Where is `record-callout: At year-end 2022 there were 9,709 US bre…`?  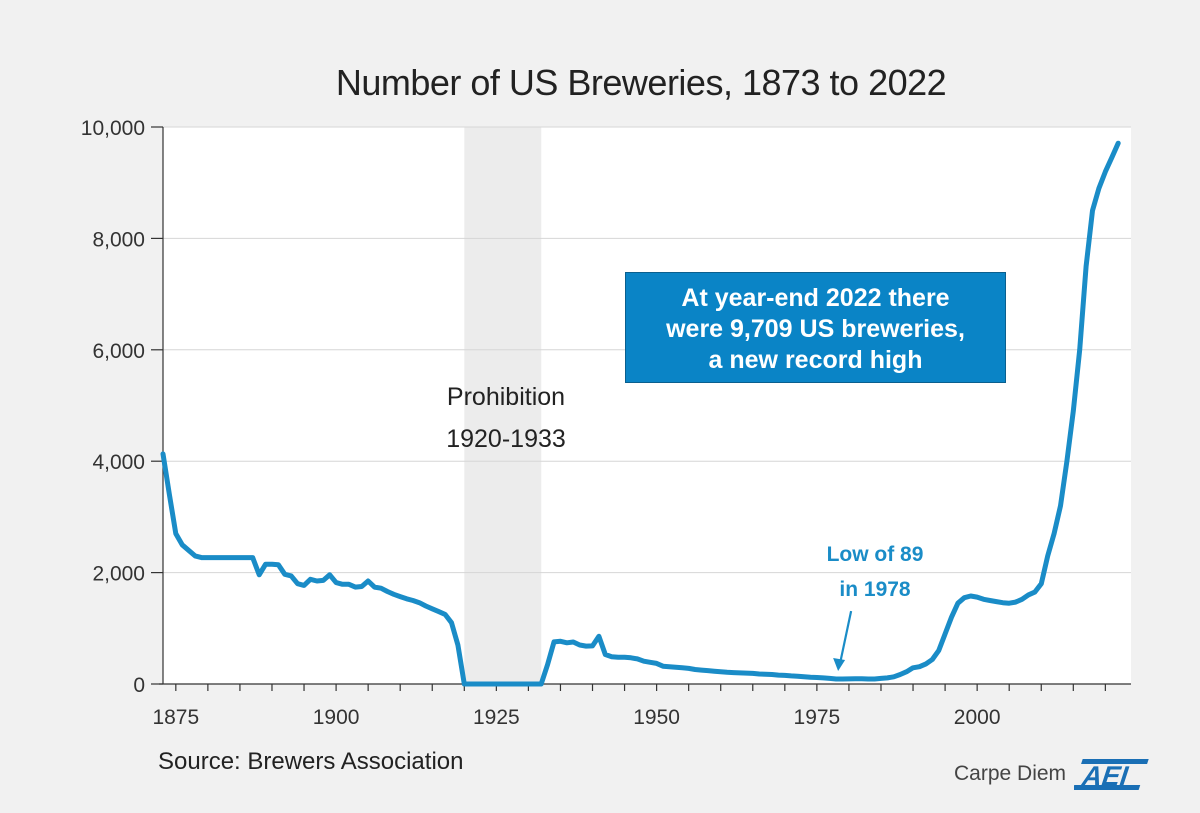
record-callout: At year-end 2022 there were 9,709 US bre… is located at coordinates (815, 327).